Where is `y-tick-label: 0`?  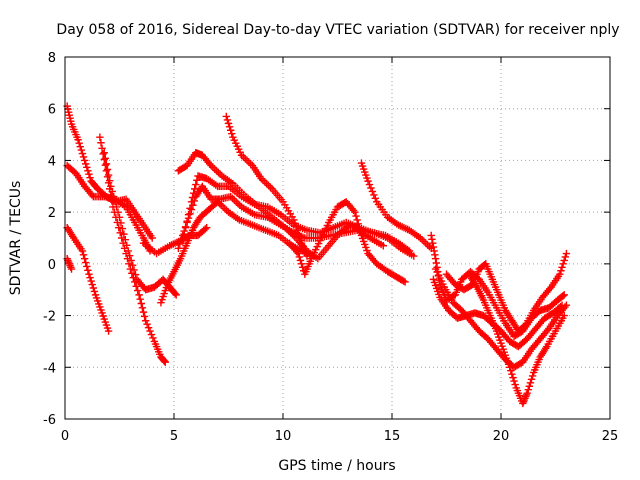 y-tick-label: 0 is located at coordinates (52, 265).